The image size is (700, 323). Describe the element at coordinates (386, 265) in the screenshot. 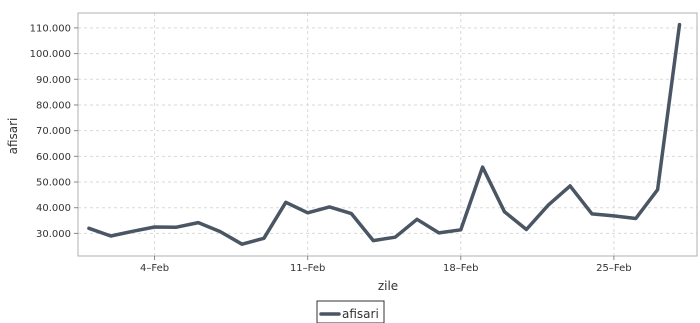

I see `x-axis: 4–Feb 11–Feb 18–Feb 25–Feb` at that location.